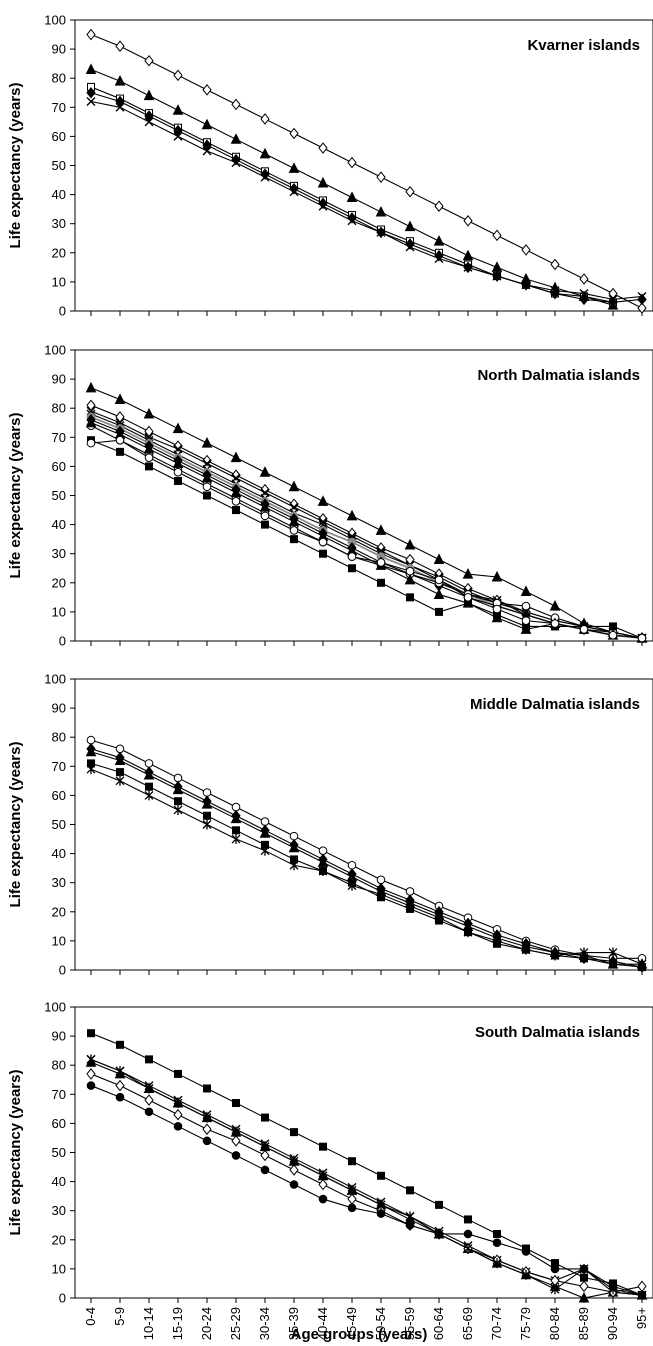 This screenshot has width=653, height=1346. I want to click on y-tick-label: 60, so click(59, 136).